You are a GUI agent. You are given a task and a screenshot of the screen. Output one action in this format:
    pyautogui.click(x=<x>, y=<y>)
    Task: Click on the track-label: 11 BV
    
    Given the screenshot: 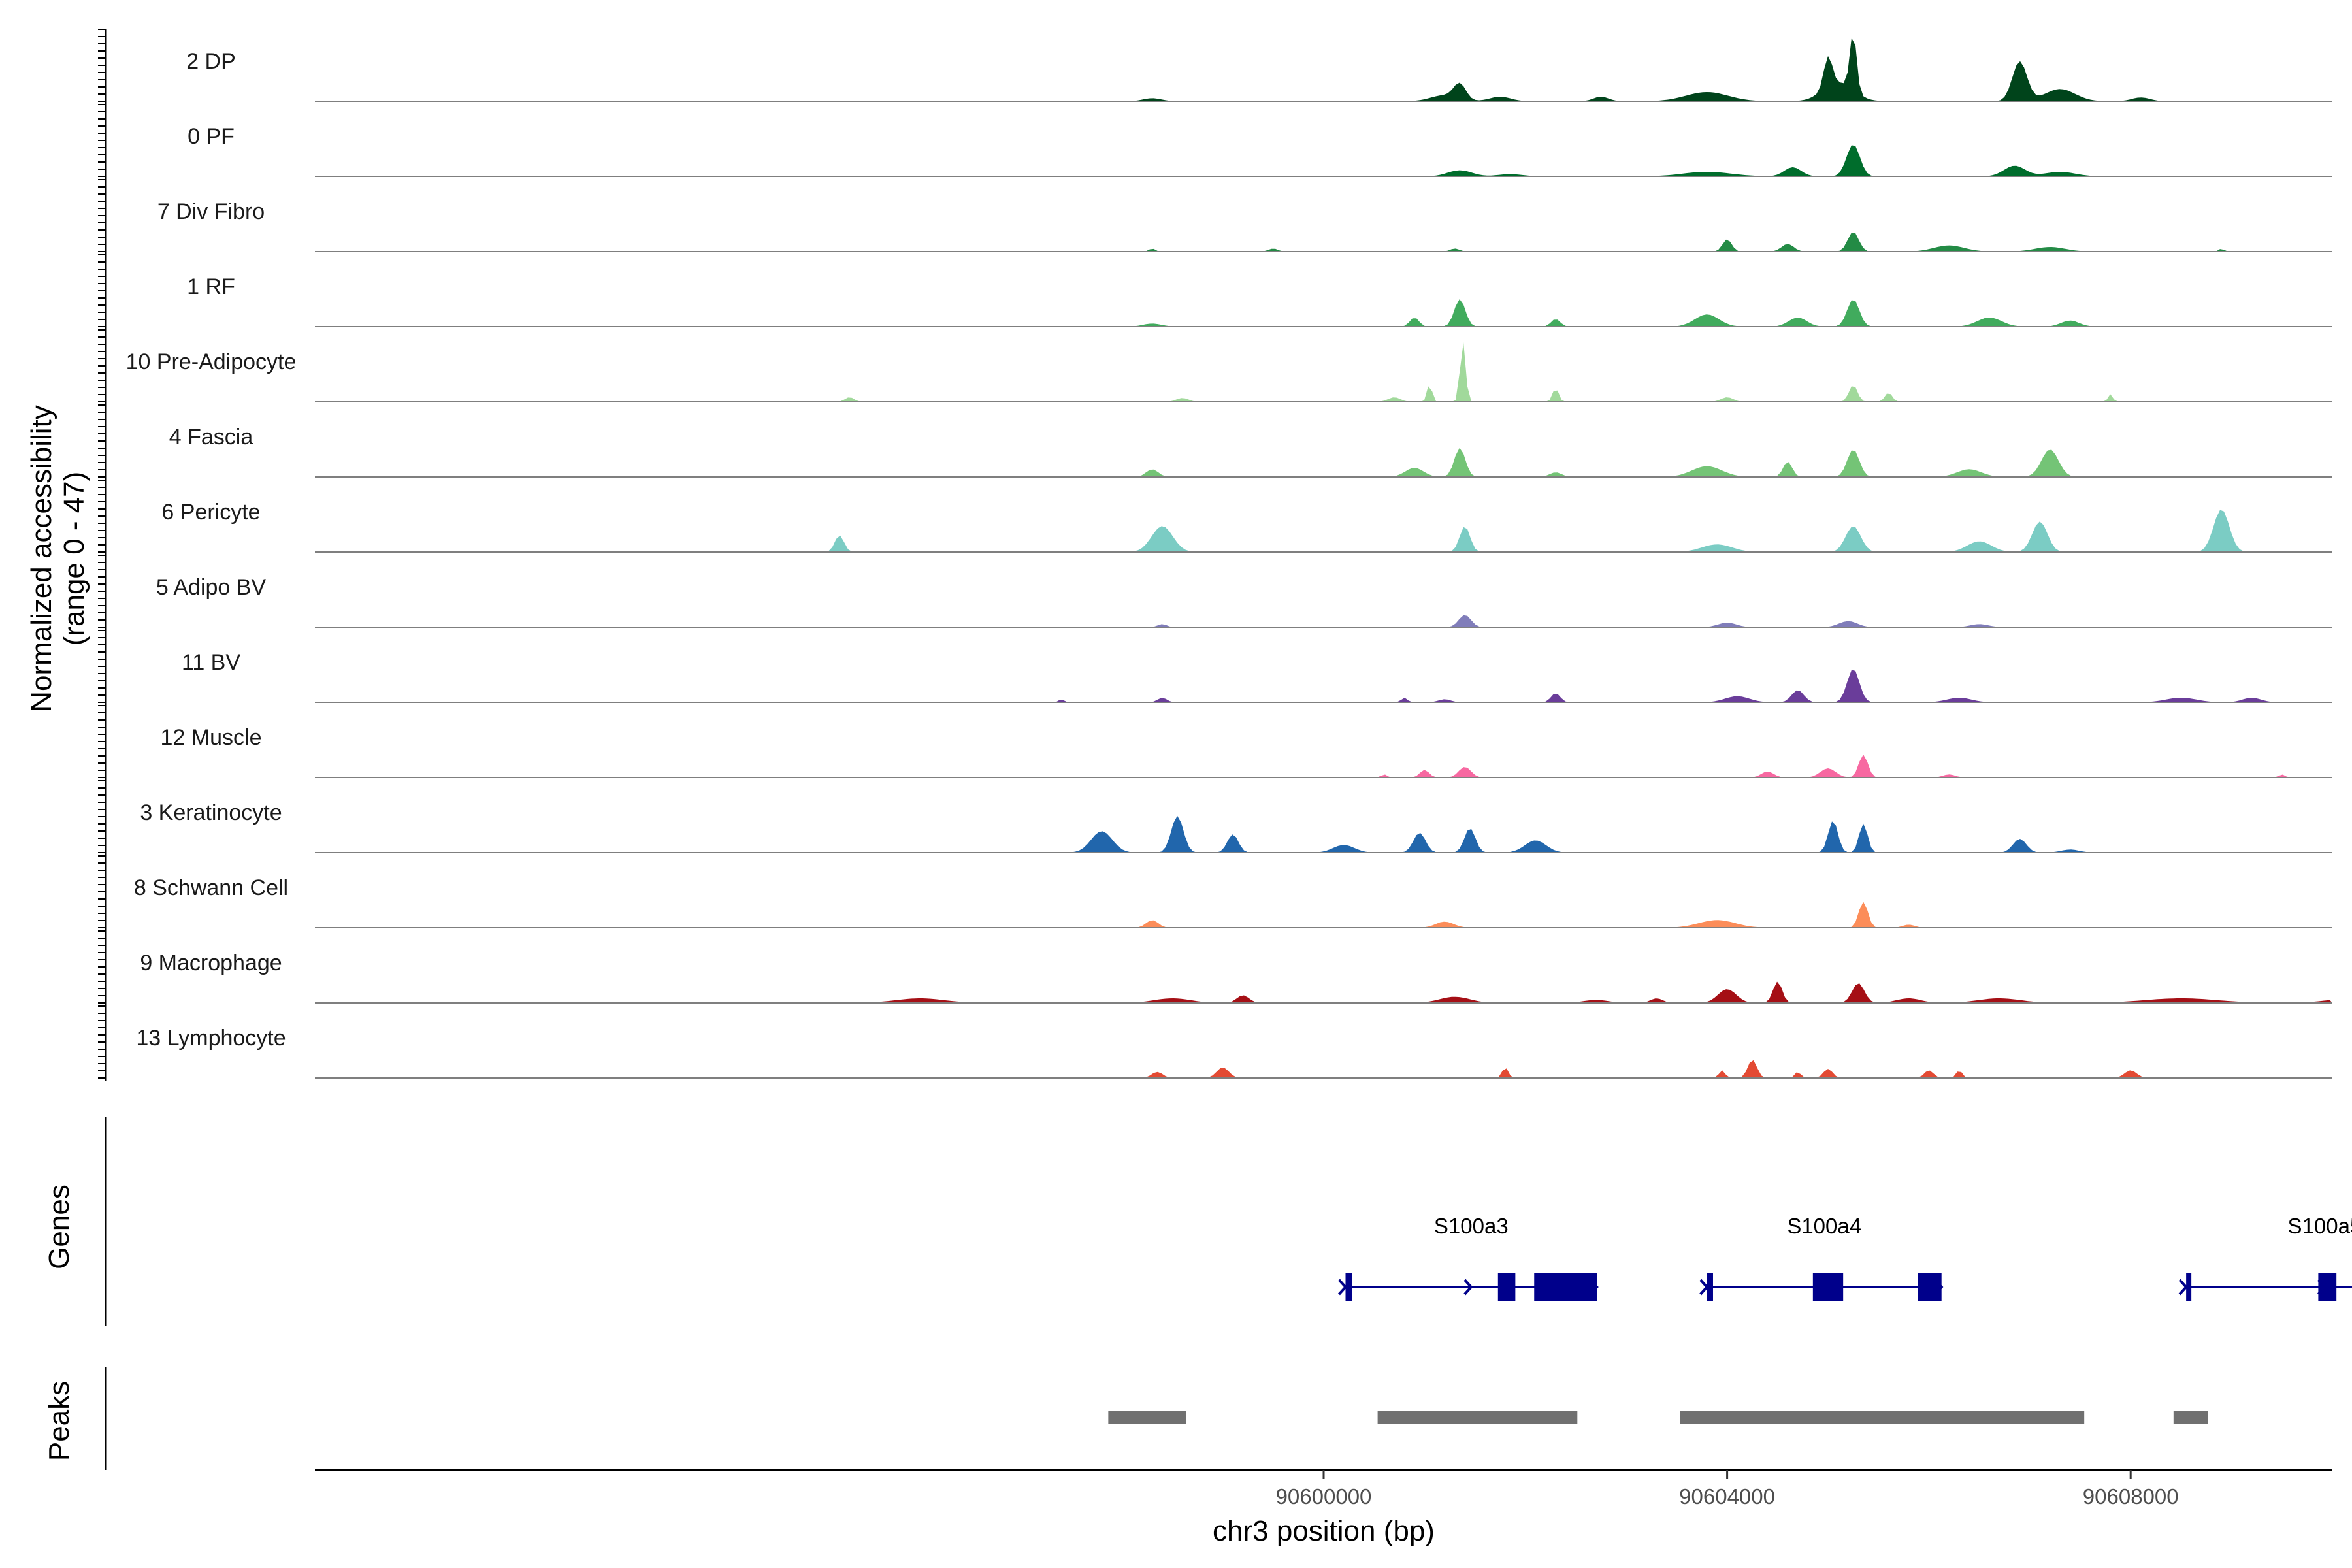 What is the action you would take?
    pyautogui.click(x=211, y=662)
    